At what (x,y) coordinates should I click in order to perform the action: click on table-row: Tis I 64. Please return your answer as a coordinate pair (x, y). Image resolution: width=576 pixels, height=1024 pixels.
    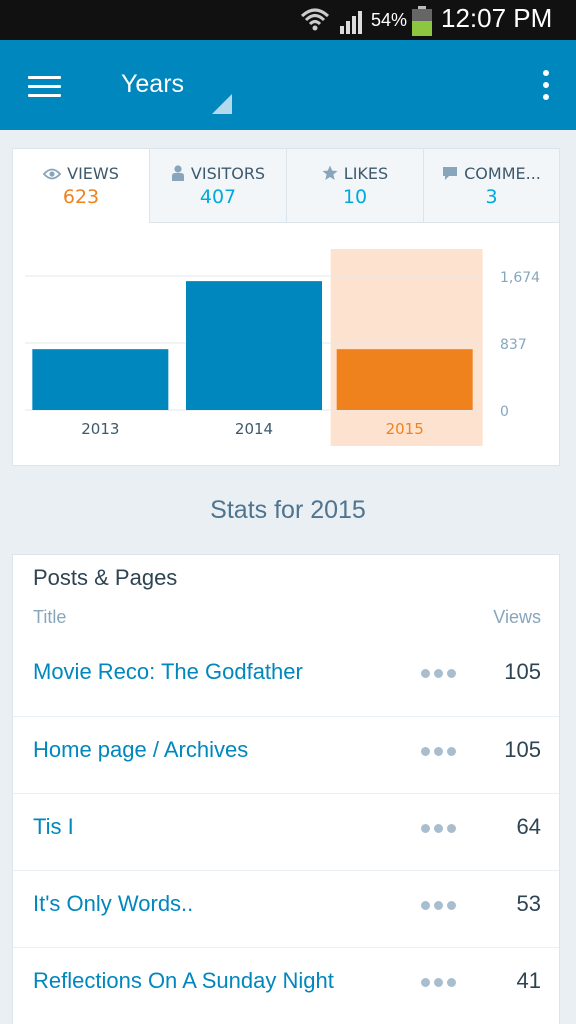
    Looking at the image, I should click on (286, 831).